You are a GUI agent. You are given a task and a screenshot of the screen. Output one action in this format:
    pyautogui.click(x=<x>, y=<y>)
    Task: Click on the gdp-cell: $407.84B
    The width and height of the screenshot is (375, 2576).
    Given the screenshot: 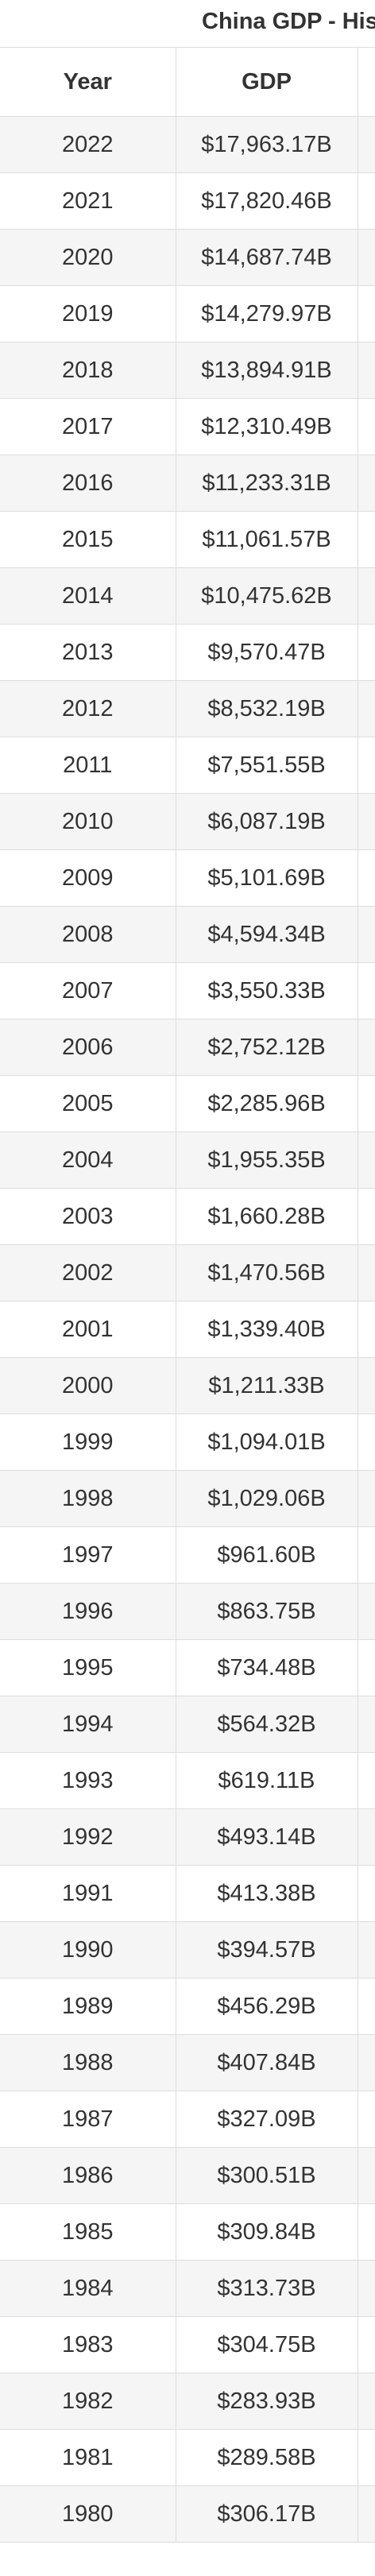 What is the action you would take?
    pyautogui.click(x=267, y=2062)
    